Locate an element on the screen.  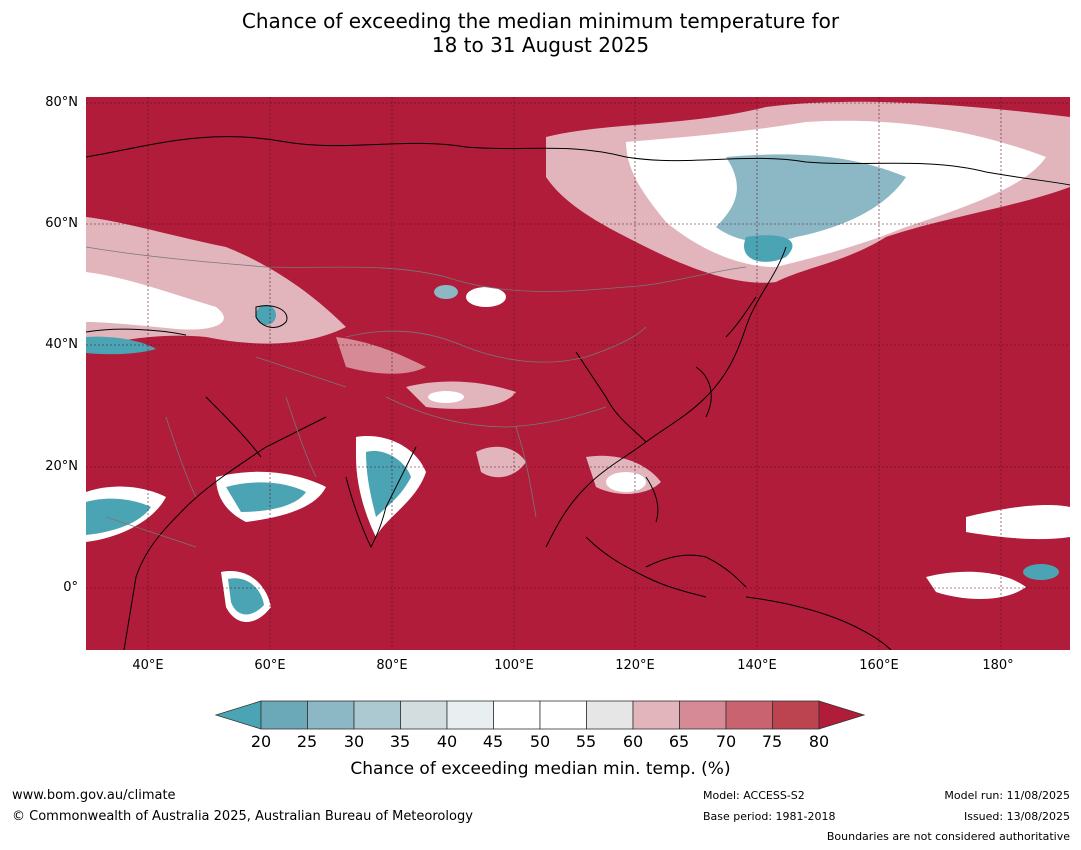
colorbar-tick-50: 50 is located at coordinates (540, 741).